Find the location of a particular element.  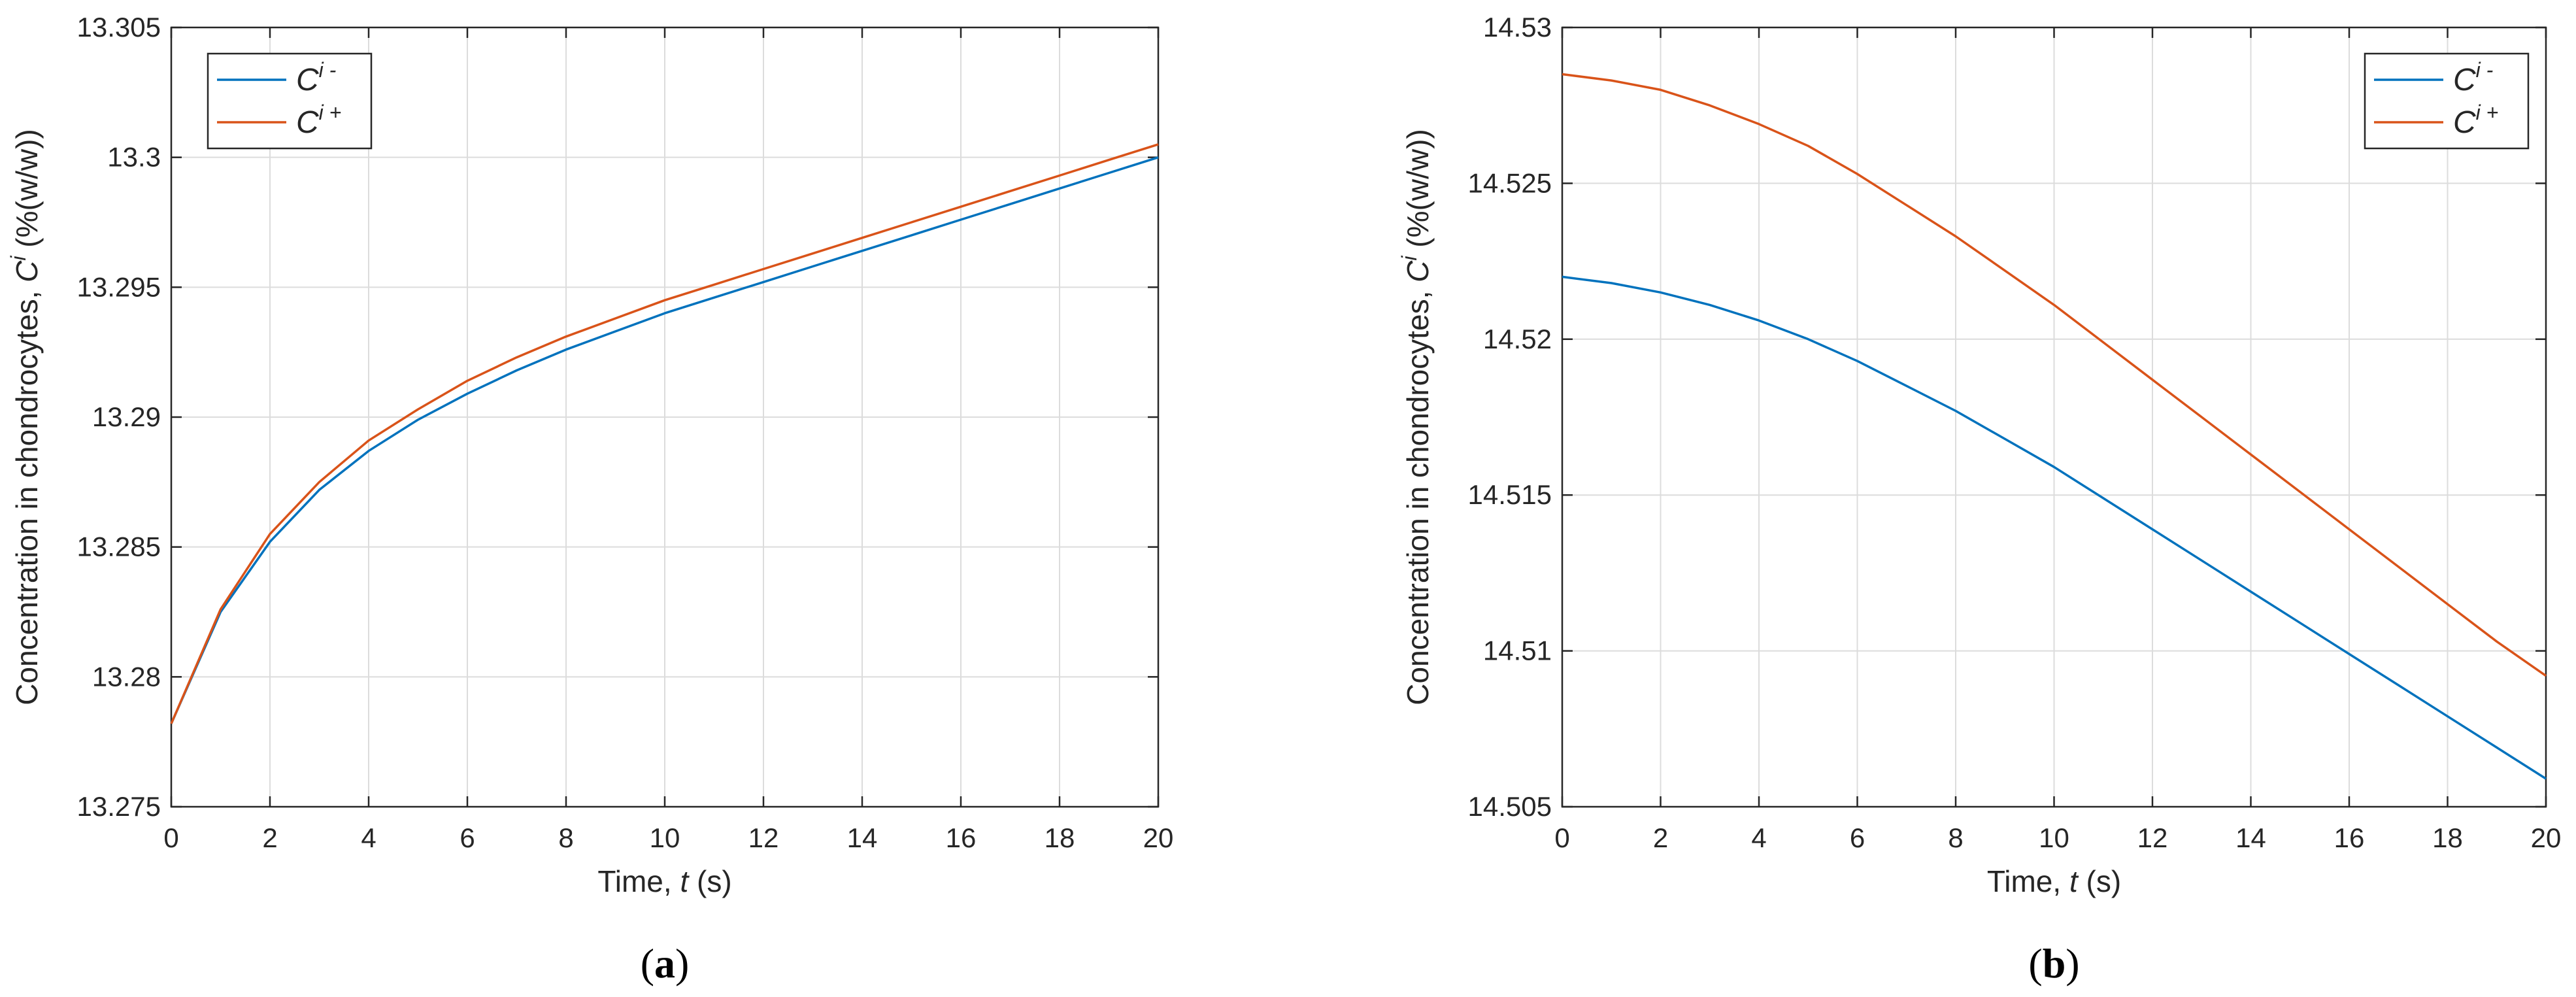

y-tick-label: 14.525 is located at coordinates (1510, 182).